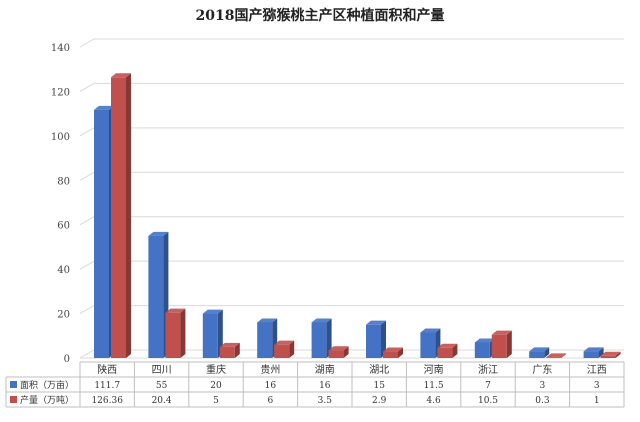 This screenshot has width=640, height=422. I want to click on y-tick-label: 20, so click(63, 315).